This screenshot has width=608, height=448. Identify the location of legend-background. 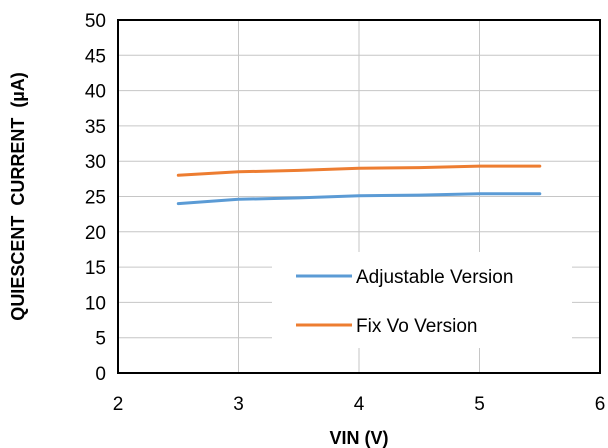
(422, 300).